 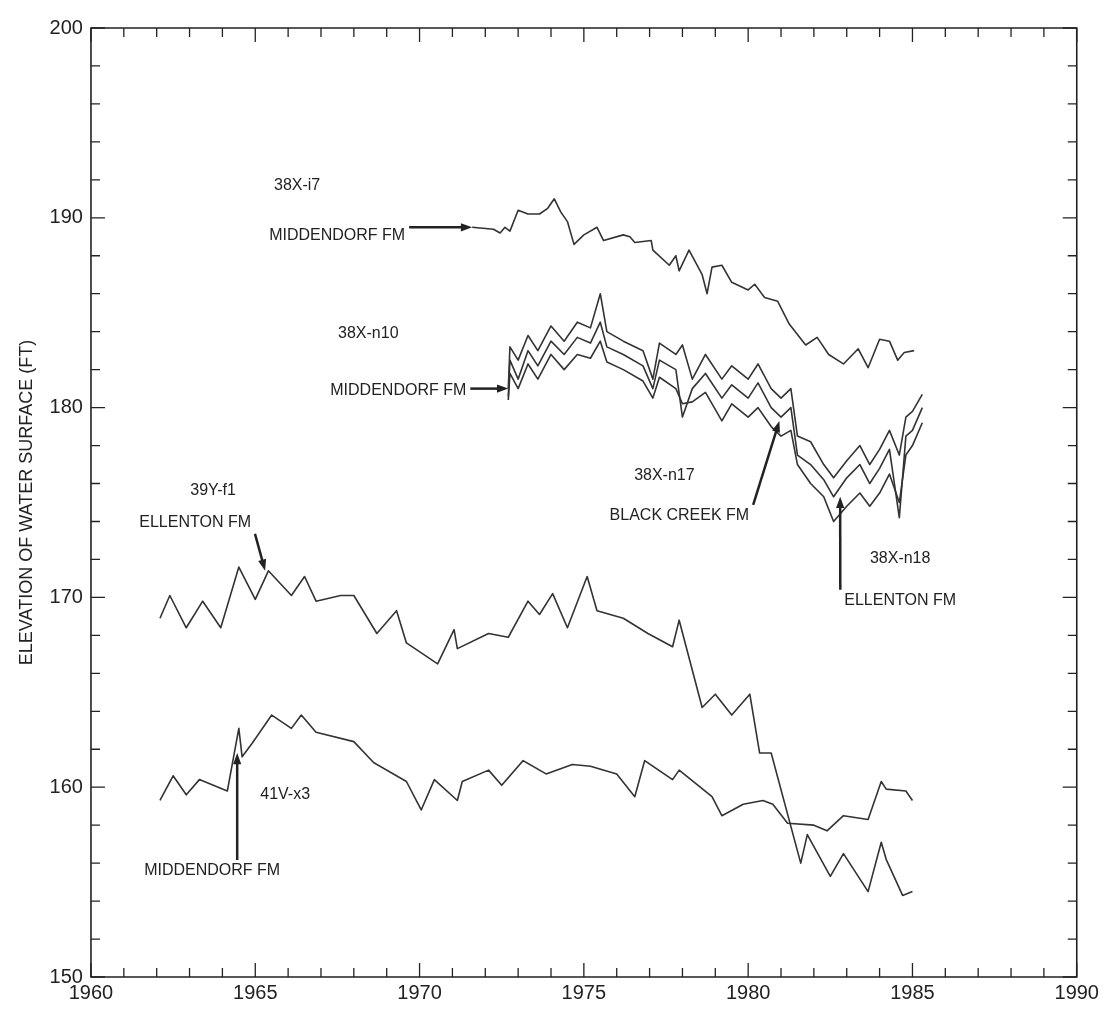 I want to click on y-tick-label: 190, so click(x=66, y=216).